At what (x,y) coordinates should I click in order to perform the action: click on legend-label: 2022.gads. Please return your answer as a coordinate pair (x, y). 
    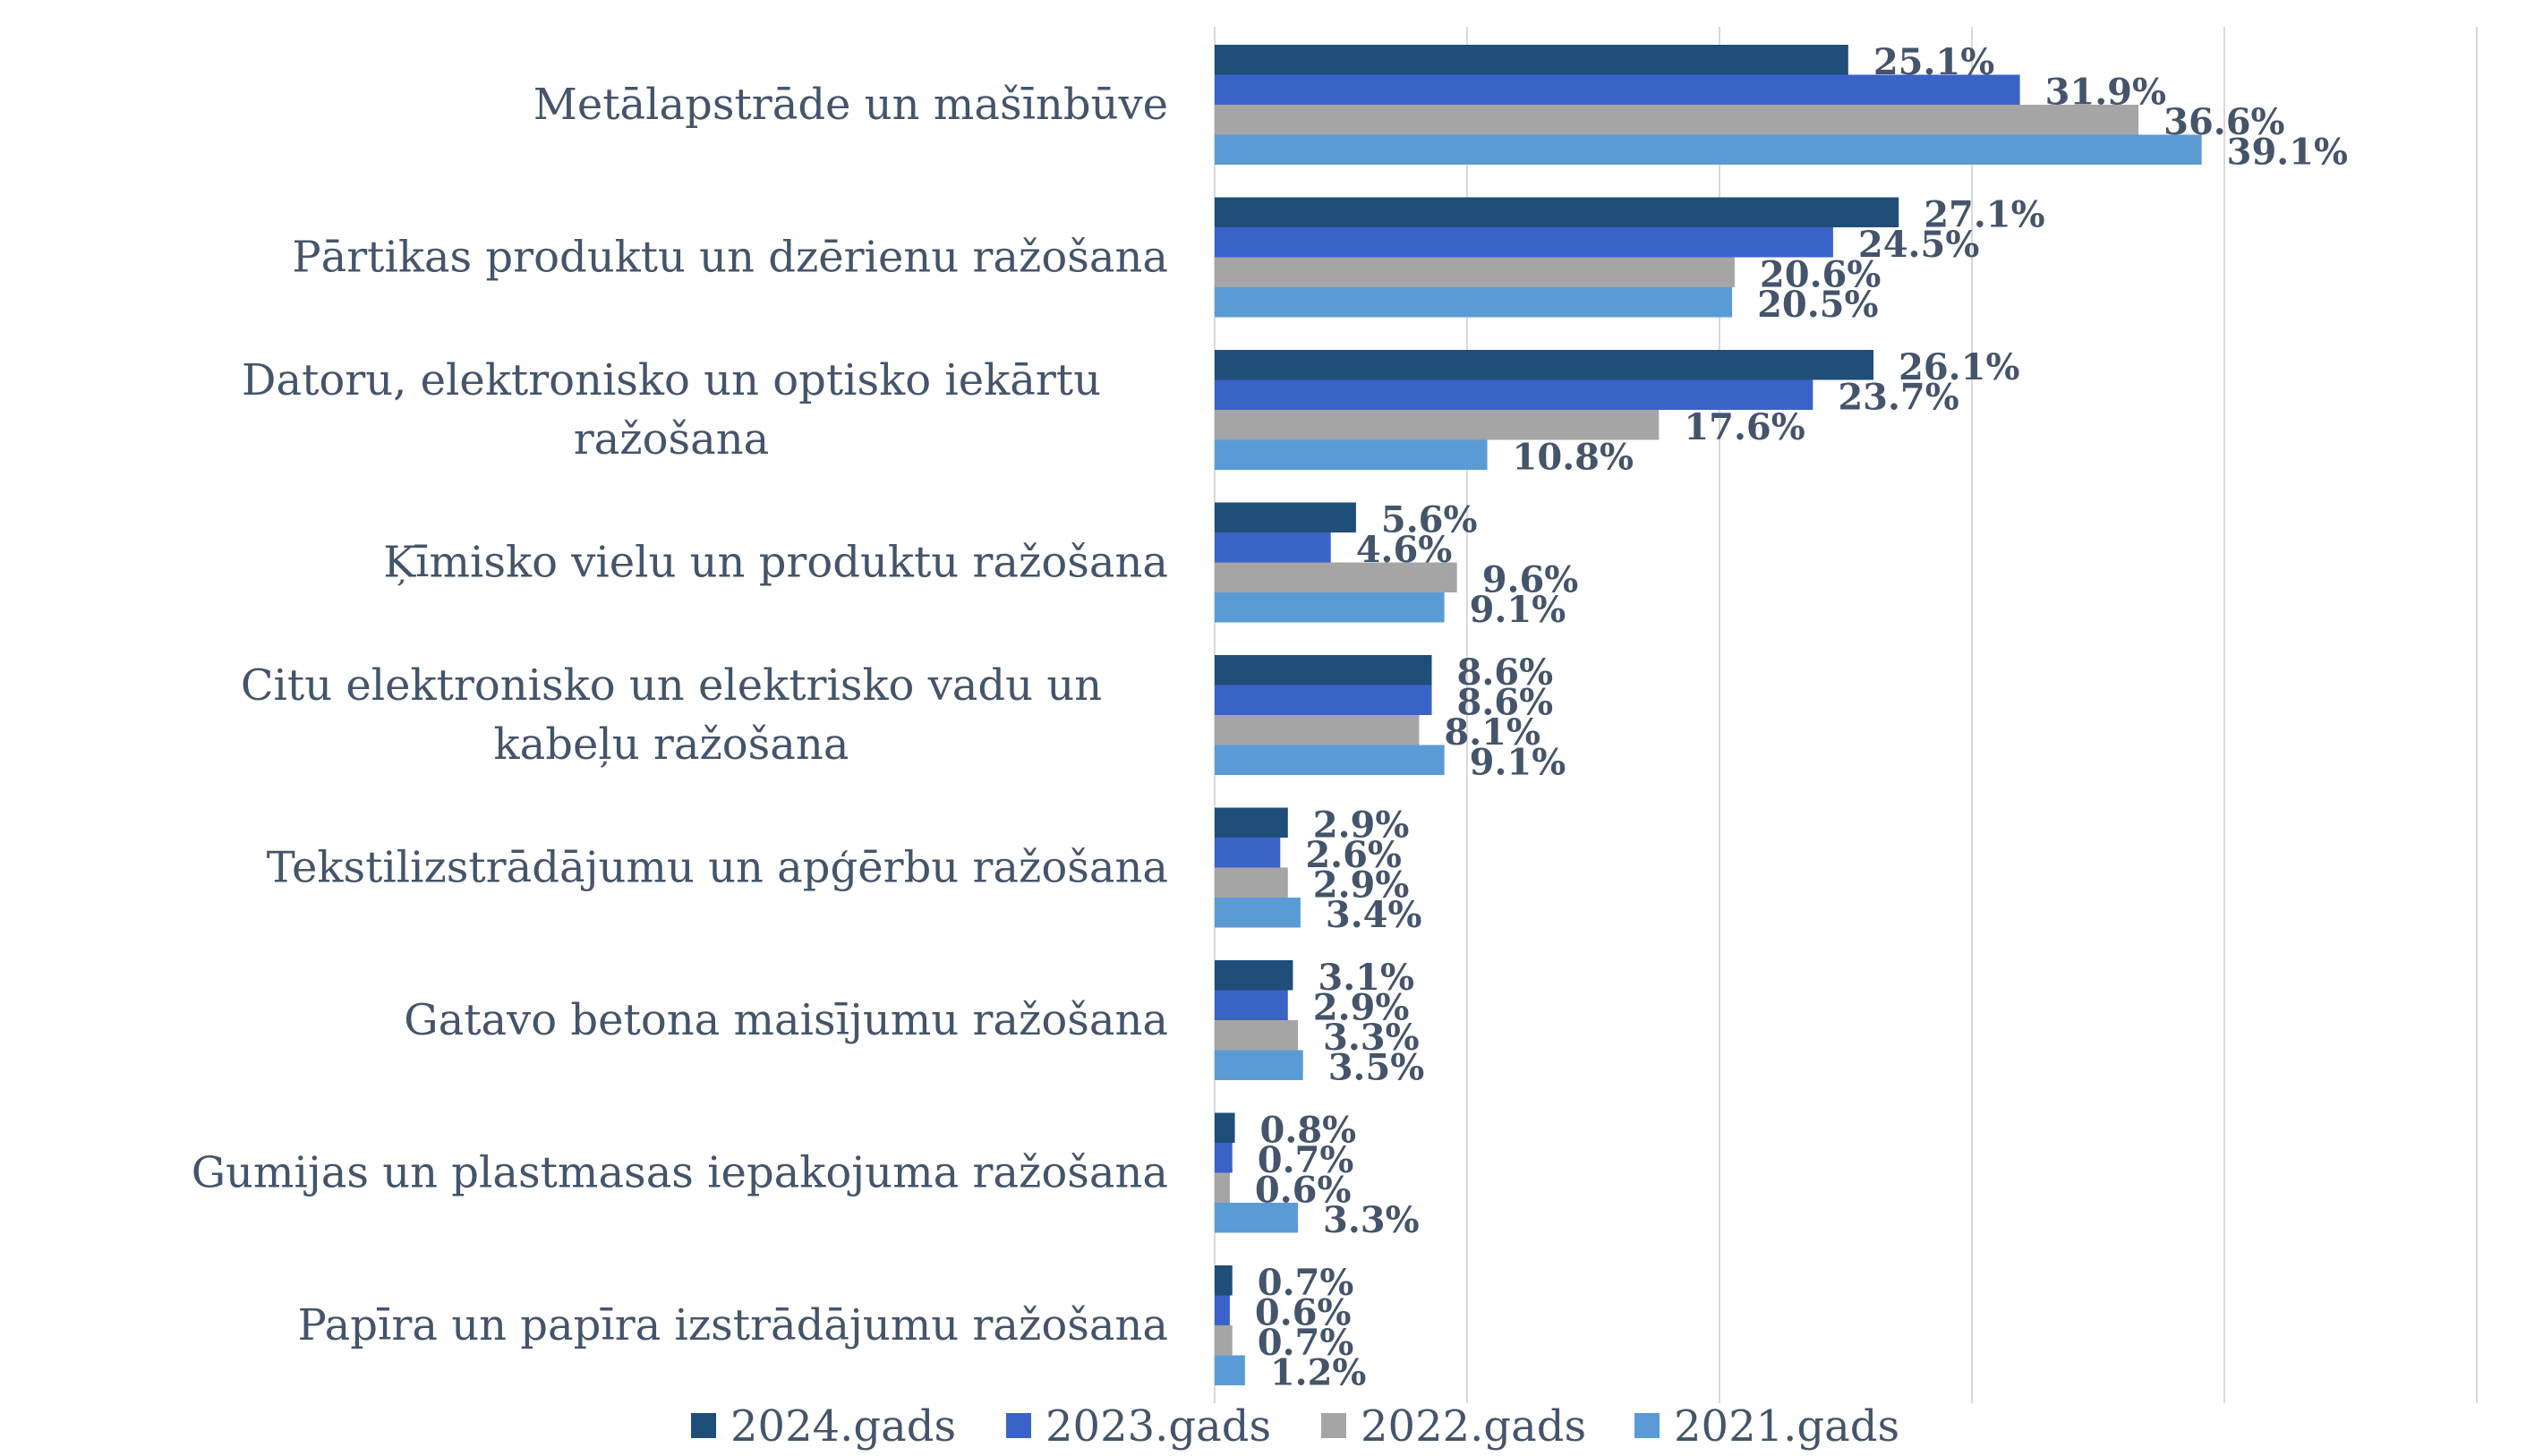
    Looking at the image, I should click on (1474, 1426).